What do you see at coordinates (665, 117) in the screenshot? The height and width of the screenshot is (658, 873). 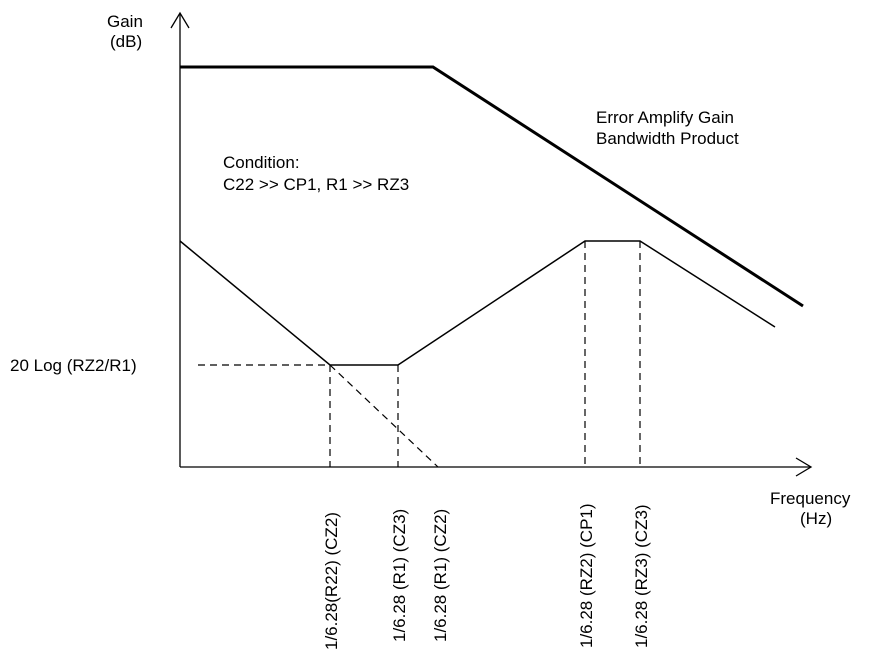 I see `gbw-label-line1: Error Amplify Gain` at bounding box center [665, 117].